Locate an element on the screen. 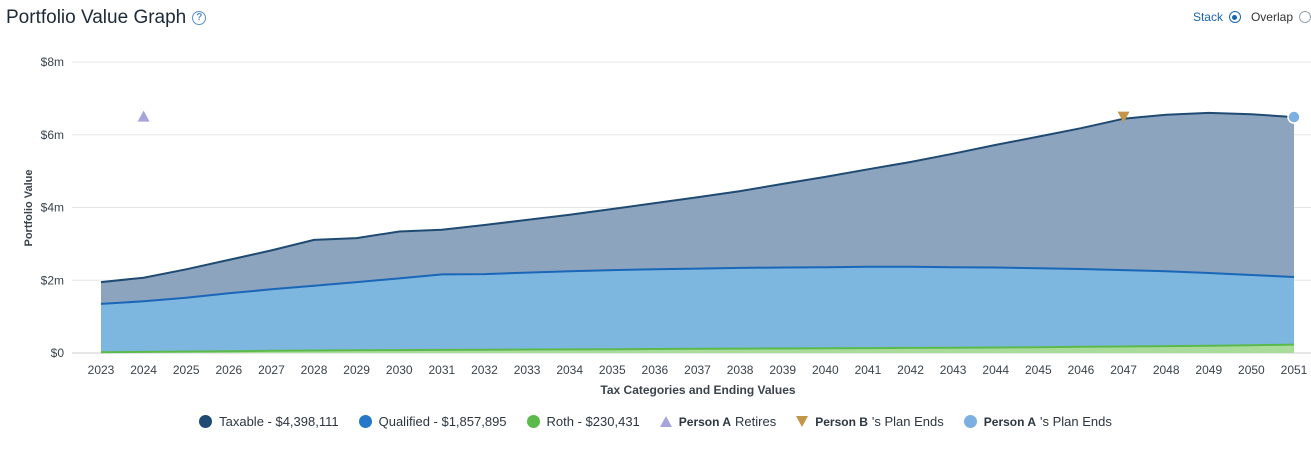  stack-radio is located at coordinates (1234, 17).